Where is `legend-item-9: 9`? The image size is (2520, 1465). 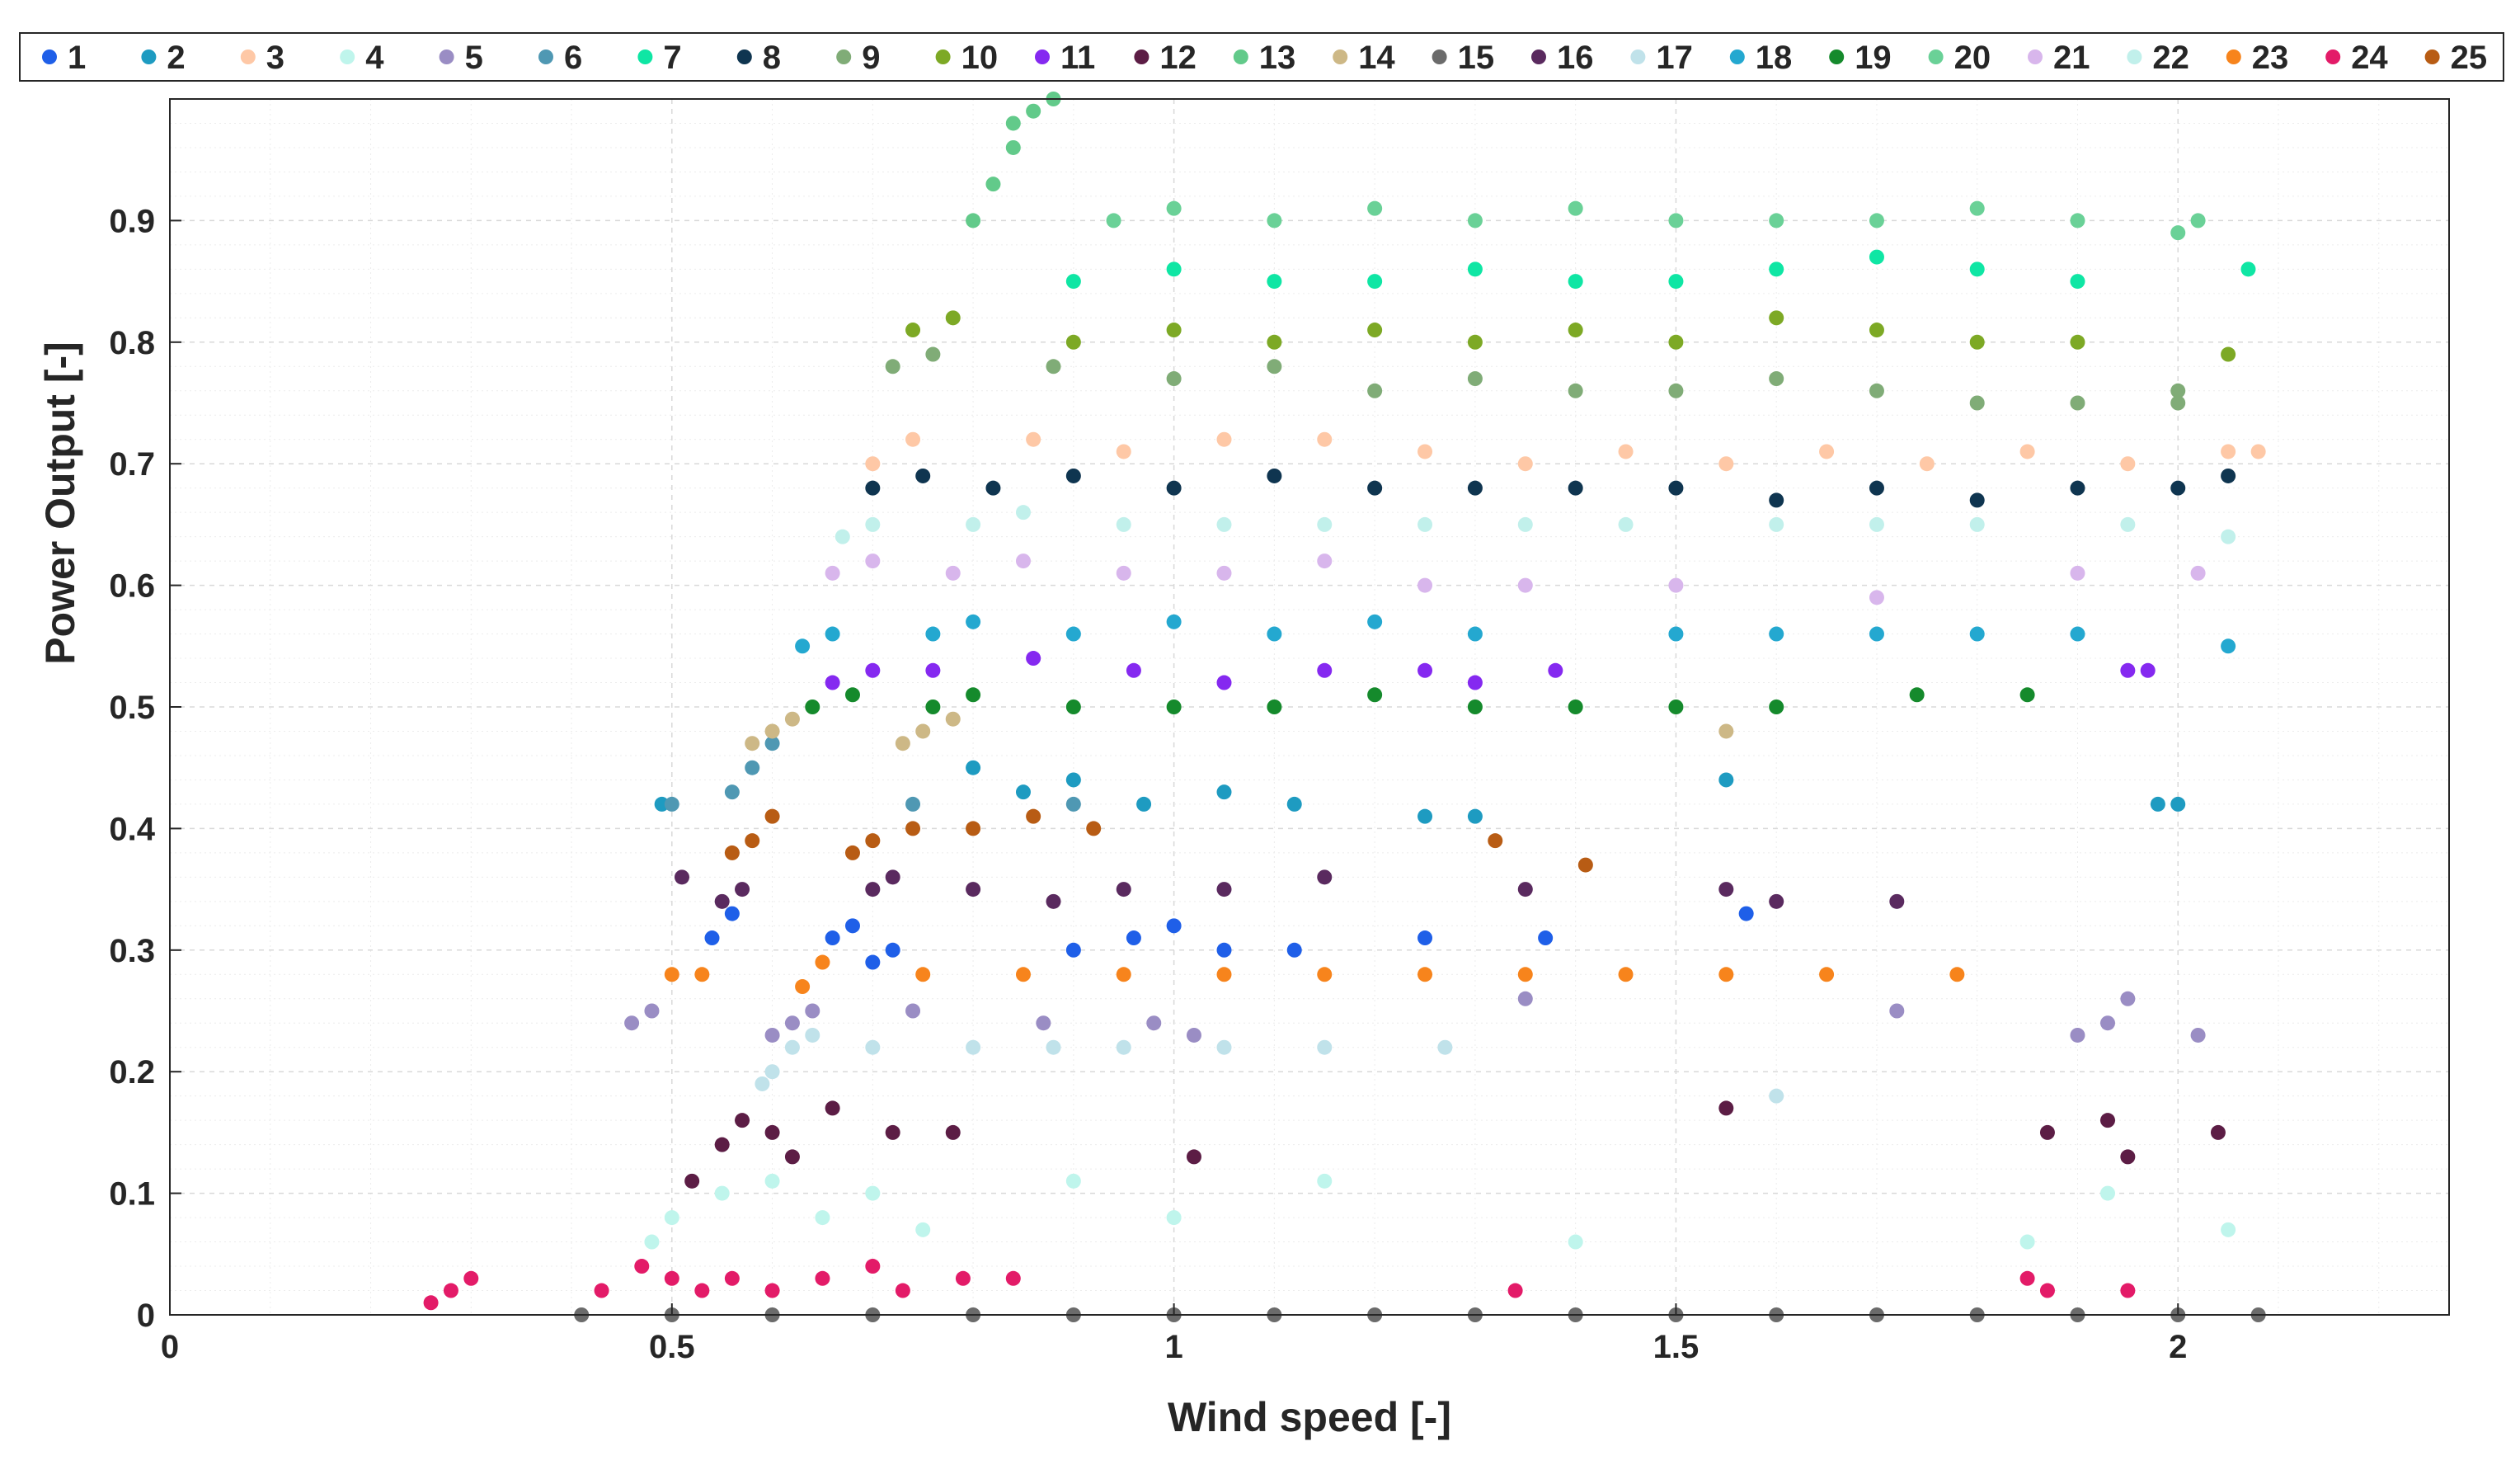 legend-item-9: 9 is located at coordinates (858, 58).